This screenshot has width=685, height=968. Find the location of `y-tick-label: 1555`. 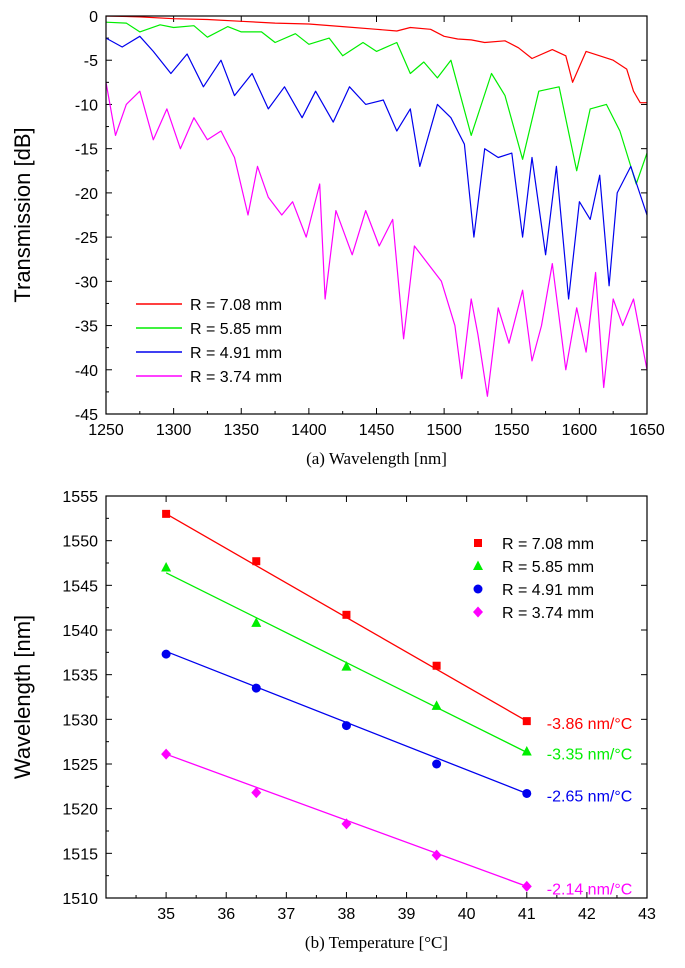

y-tick-label: 1555 is located at coordinates (80, 497).